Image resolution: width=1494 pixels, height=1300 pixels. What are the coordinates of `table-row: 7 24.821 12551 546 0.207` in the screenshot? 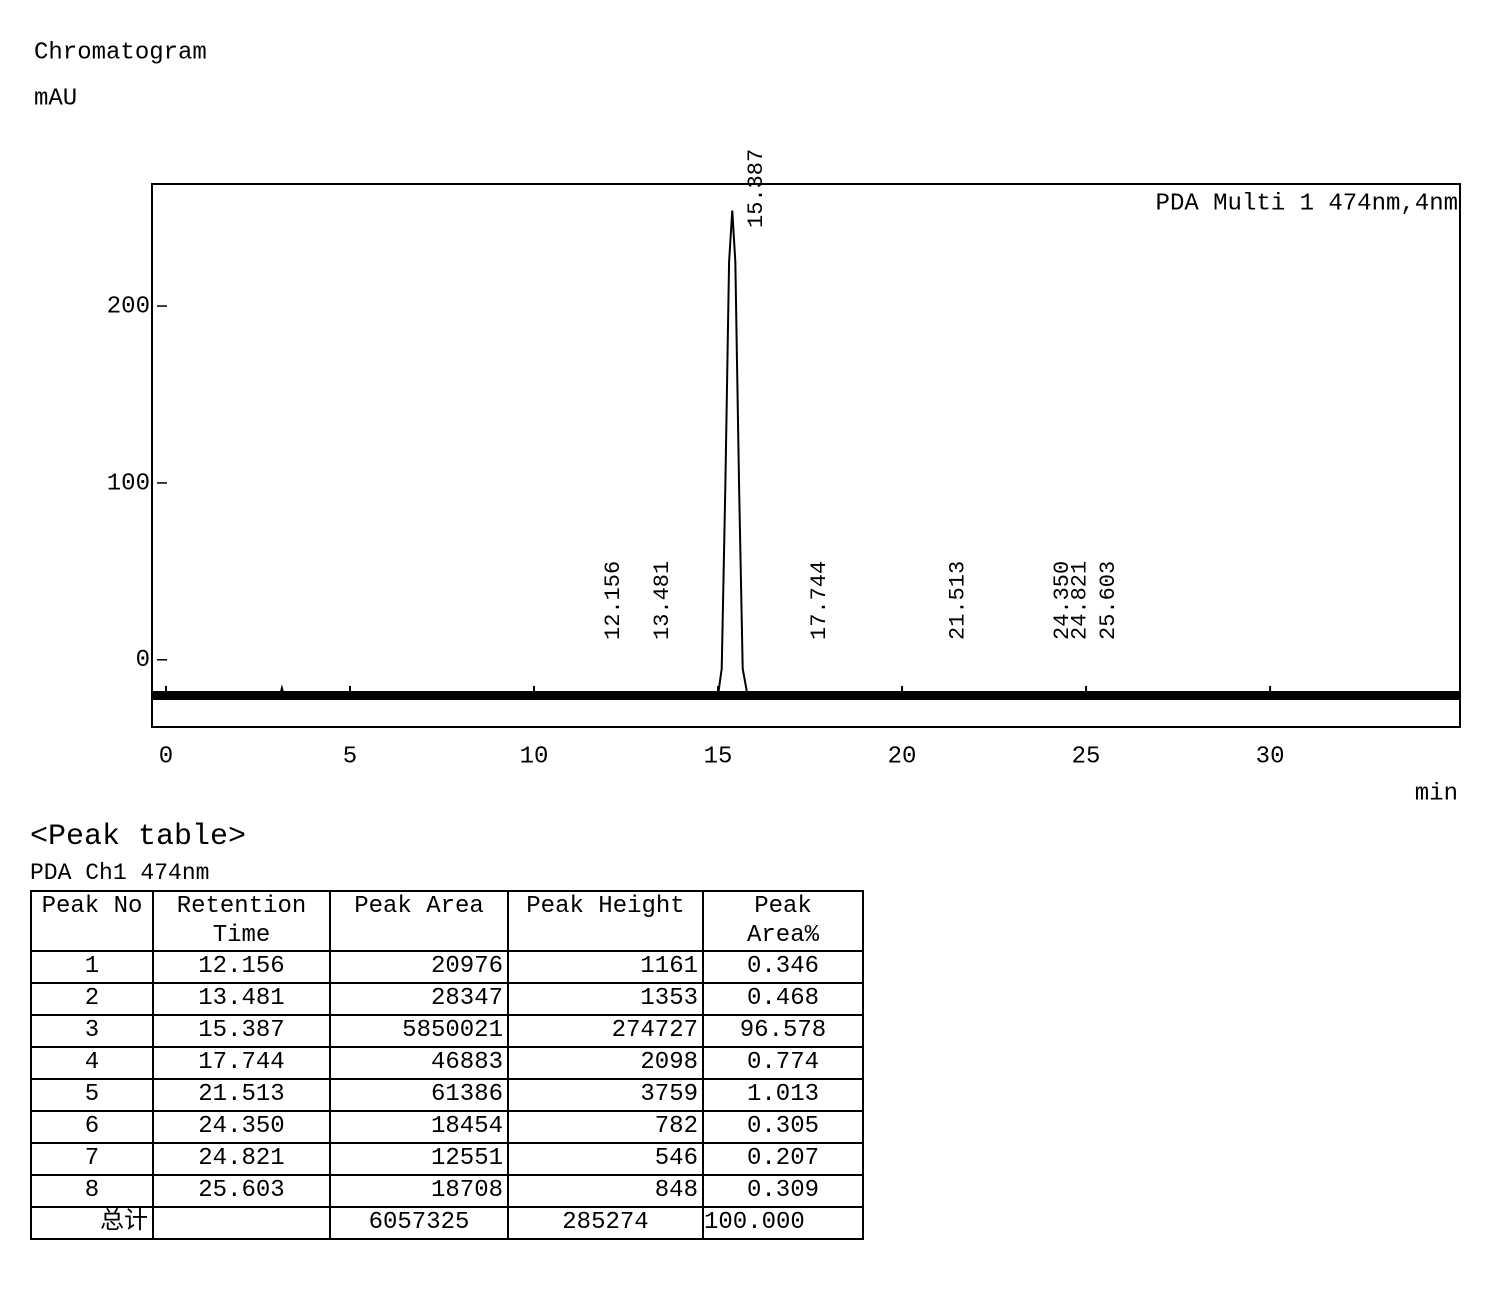 It's located at (447, 1159).